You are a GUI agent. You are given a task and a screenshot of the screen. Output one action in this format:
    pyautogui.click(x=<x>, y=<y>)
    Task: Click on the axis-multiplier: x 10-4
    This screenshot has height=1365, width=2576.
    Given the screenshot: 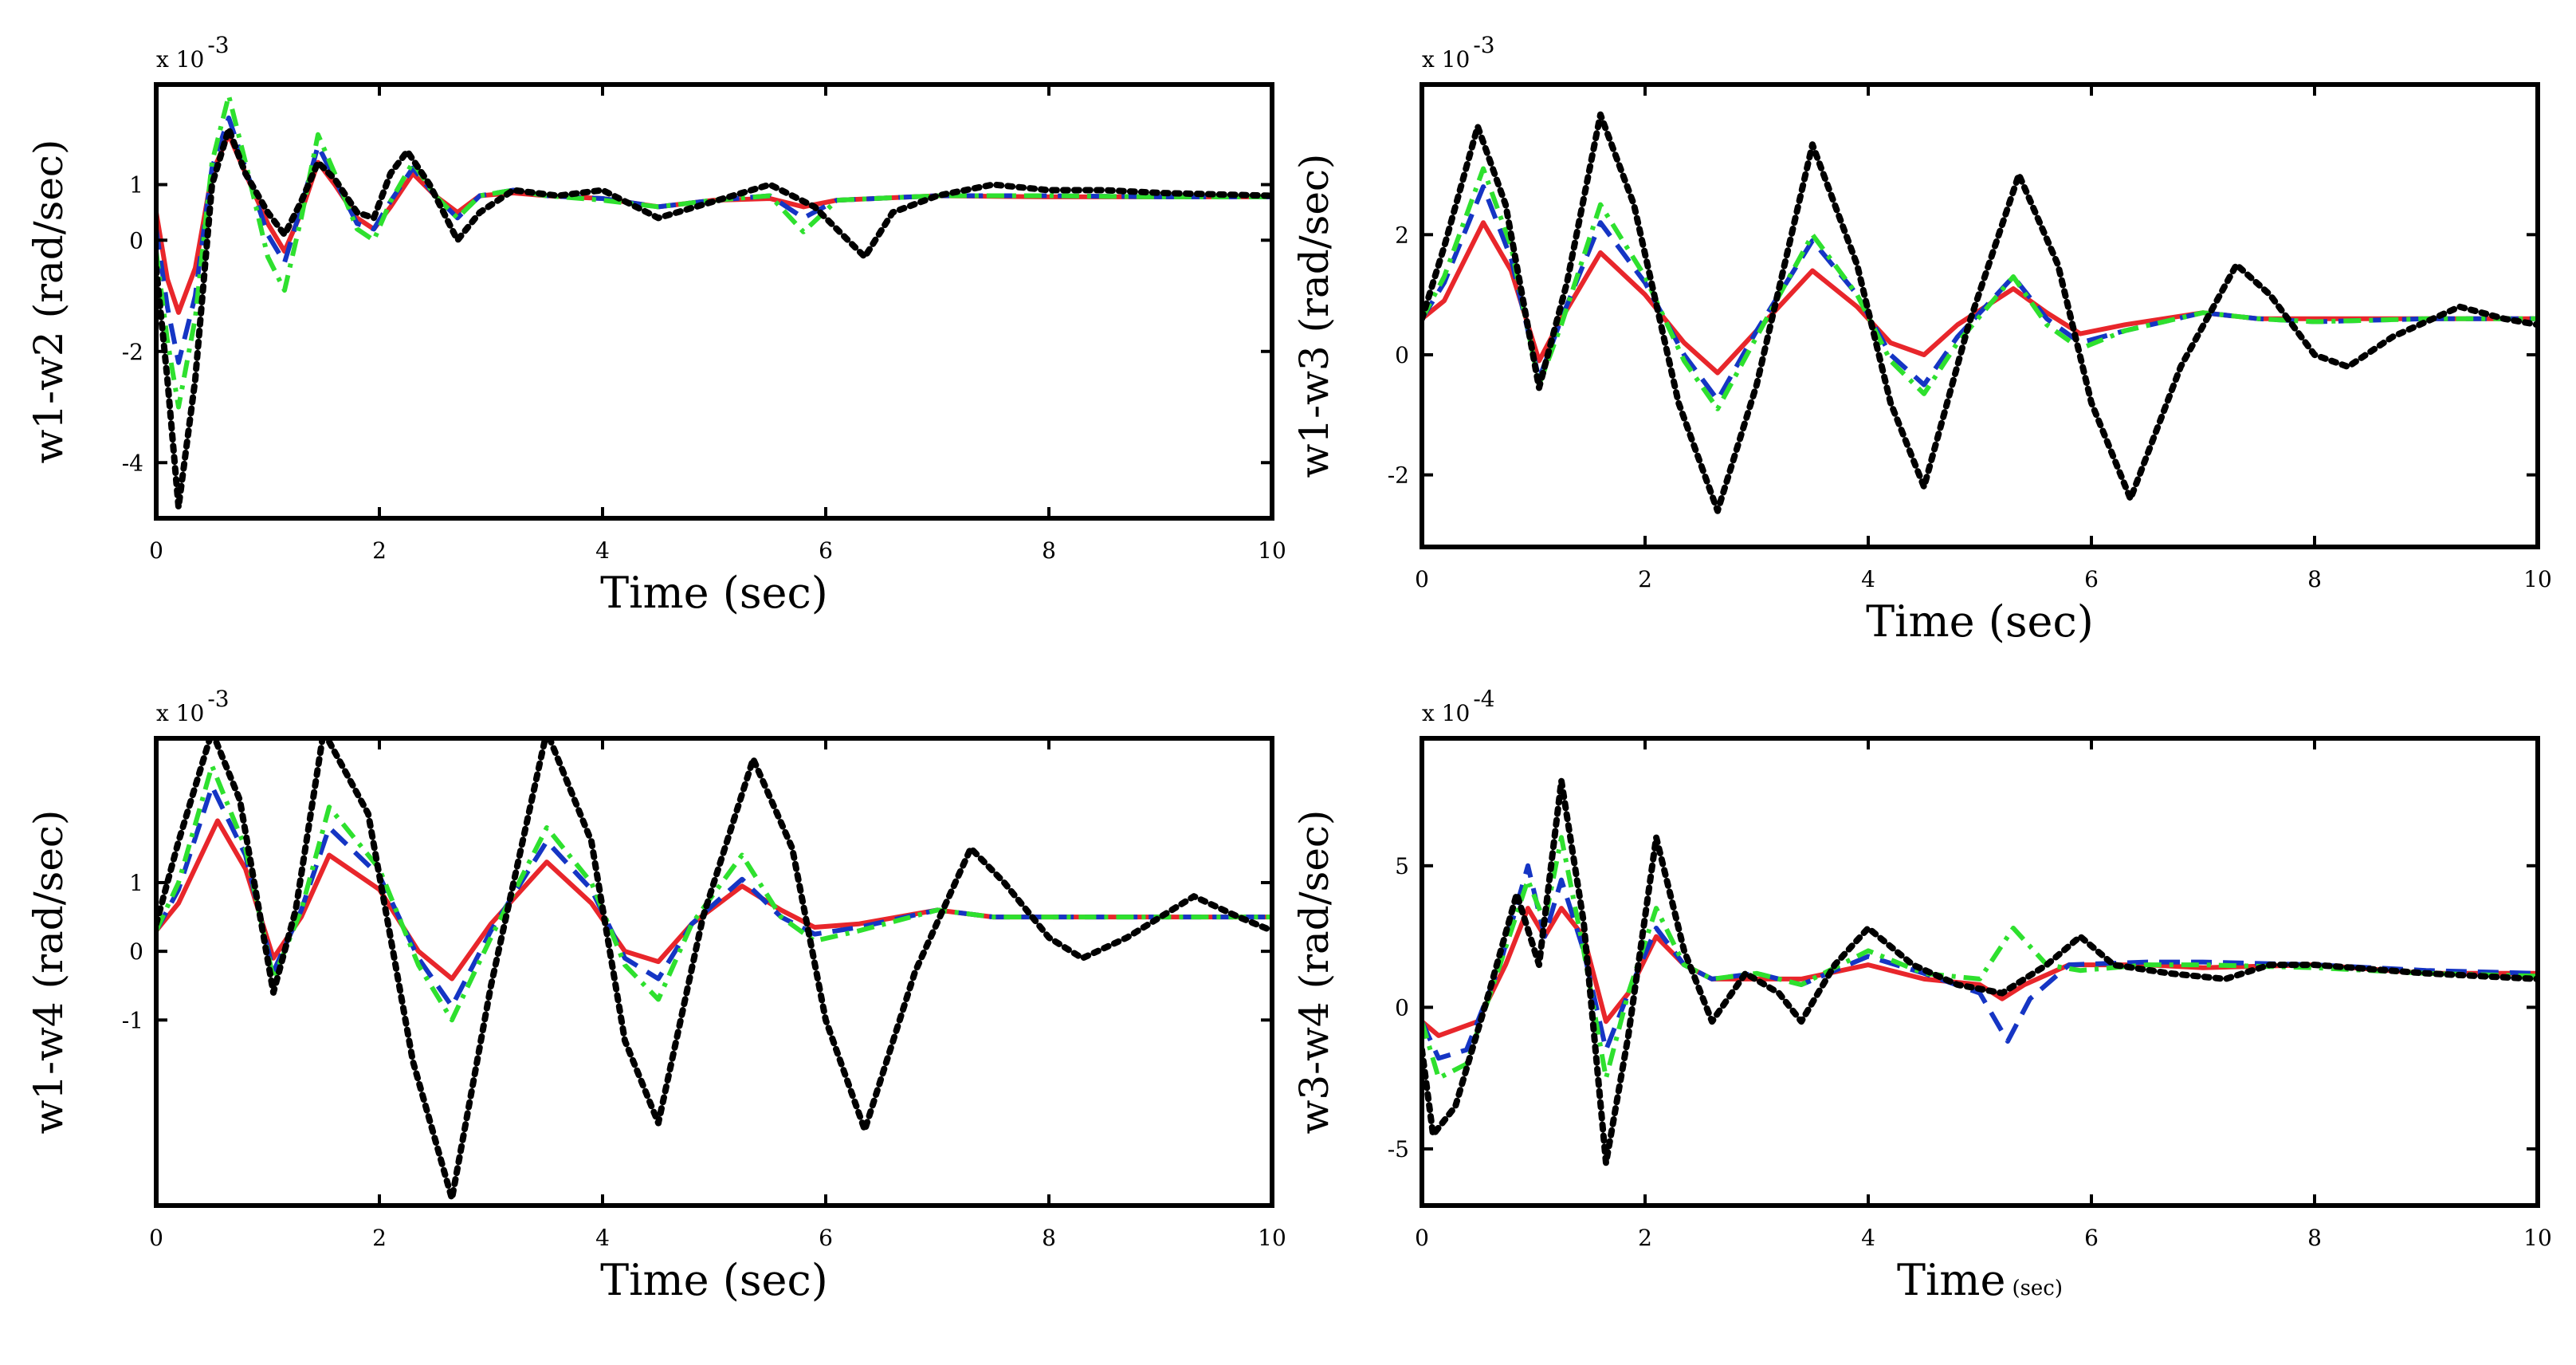 What is the action you would take?
    pyautogui.click(x=1458, y=706)
    